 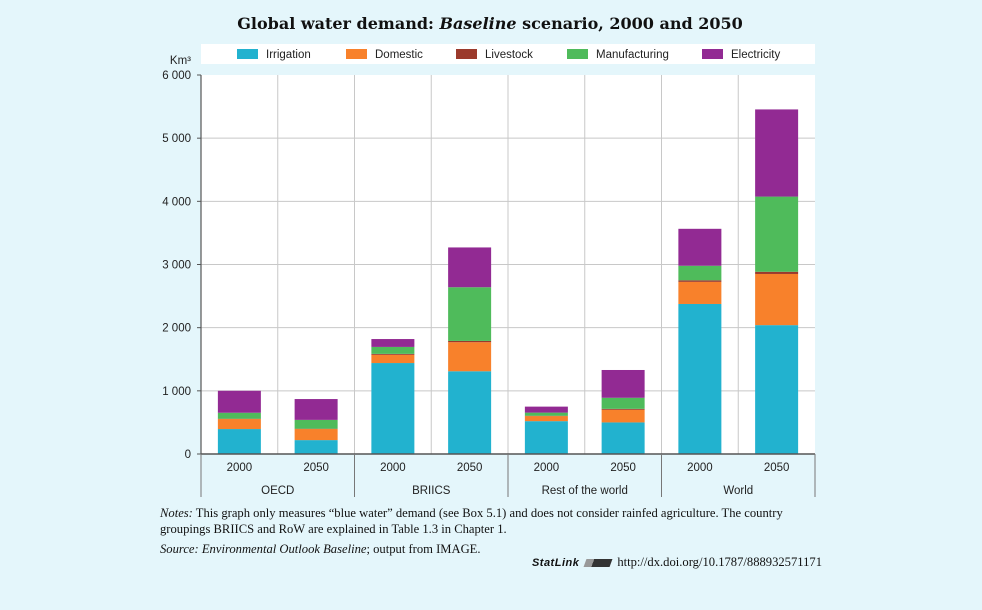 What do you see at coordinates (738, 491) in the screenshot?
I see `group-label: World` at bounding box center [738, 491].